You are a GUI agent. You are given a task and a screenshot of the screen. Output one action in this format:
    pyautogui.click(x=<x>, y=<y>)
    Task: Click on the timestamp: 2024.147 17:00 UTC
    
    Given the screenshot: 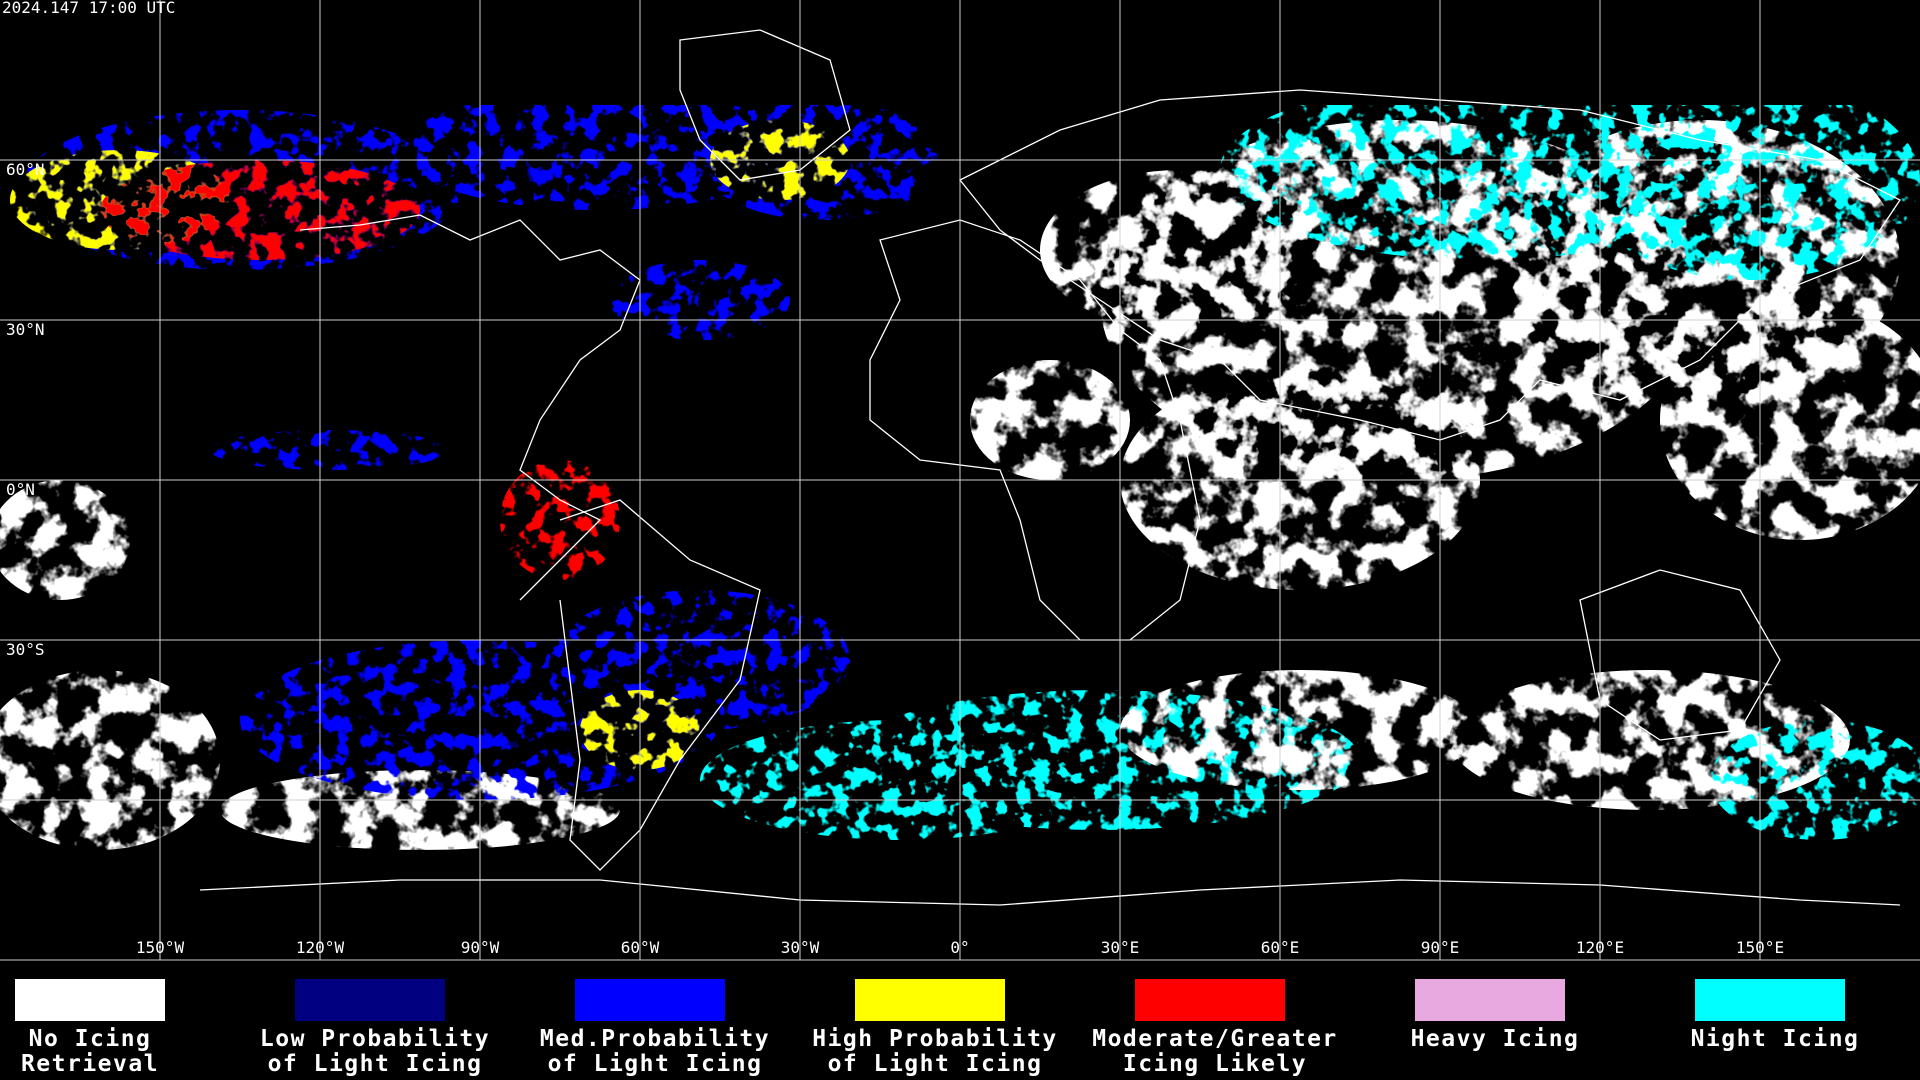 What is the action you would take?
    pyautogui.click(x=88, y=8)
    